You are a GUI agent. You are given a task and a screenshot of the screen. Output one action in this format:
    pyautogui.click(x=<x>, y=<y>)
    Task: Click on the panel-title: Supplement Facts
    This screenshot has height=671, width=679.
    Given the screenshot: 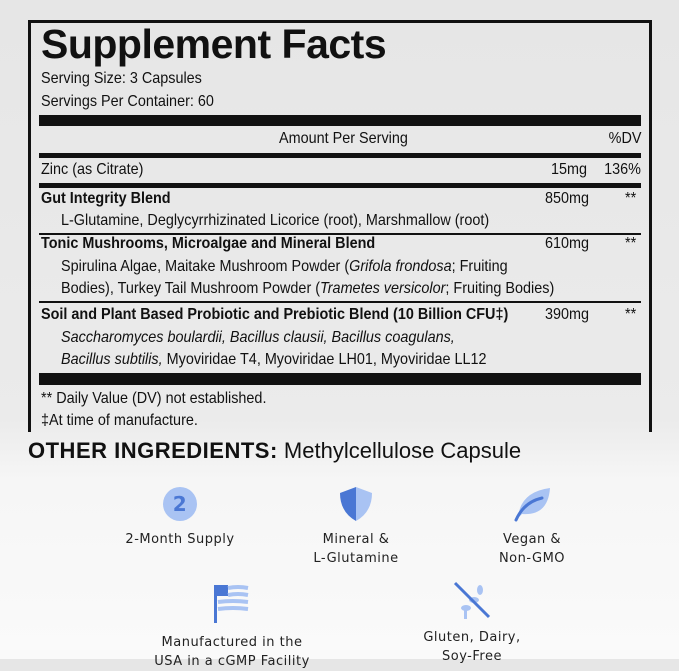 What is the action you would take?
    pyautogui.click(x=214, y=44)
    